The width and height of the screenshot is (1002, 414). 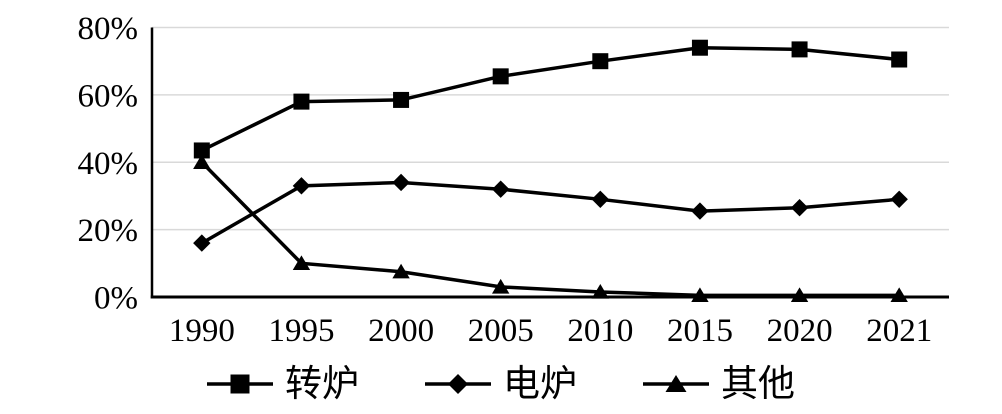 I want to click on x-tick-label: 2021, so click(x=899, y=331).